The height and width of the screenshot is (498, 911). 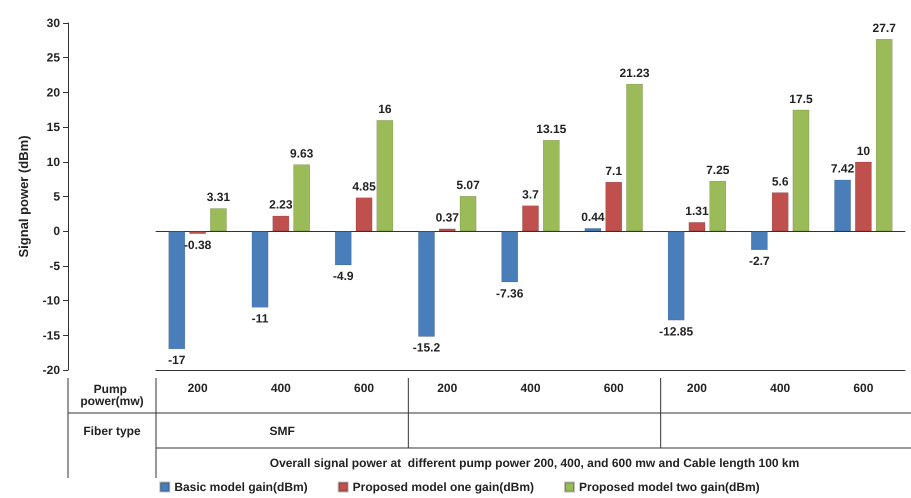 I want to click on y-tick-label: -10, so click(x=51, y=301).